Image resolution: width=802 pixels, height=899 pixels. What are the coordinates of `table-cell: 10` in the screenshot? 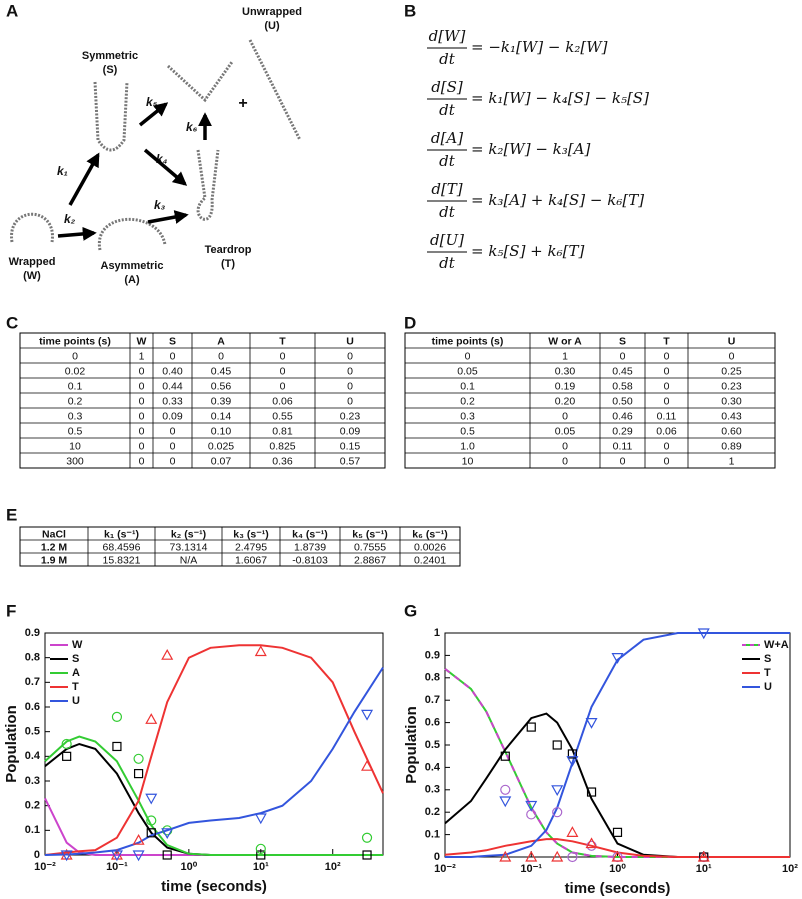 It's located at (75, 446).